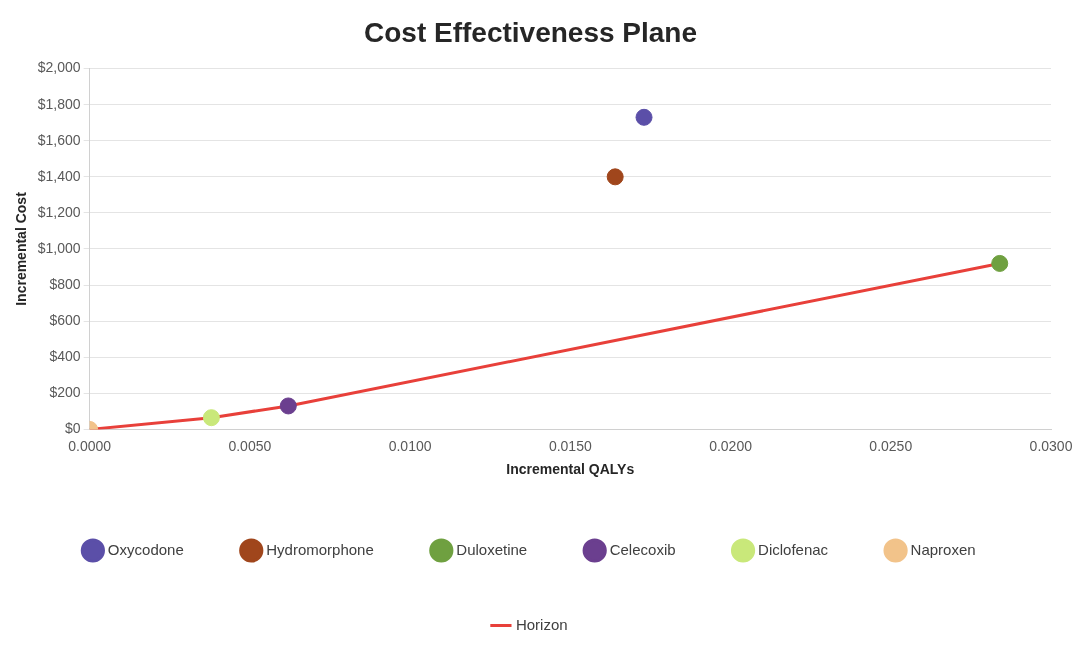 The height and width of the screenshot is (648, 1081). What do you see at coordinates (59, 67) in the screenshot?
I see `y-tick-label: $2,000` at bounding box center [59, 67].